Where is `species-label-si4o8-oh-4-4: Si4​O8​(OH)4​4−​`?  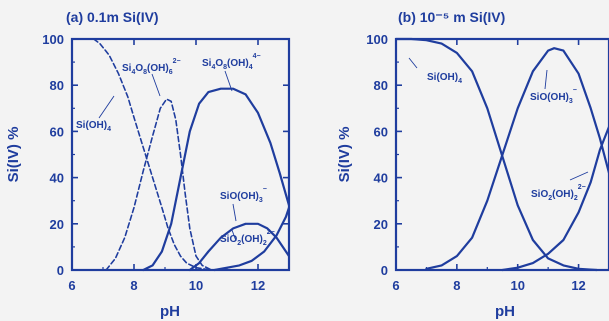 species-label-si4o8-oh-4-4: Si4​O8​(OH)4​4−​ is located at coordinates (231, 62).